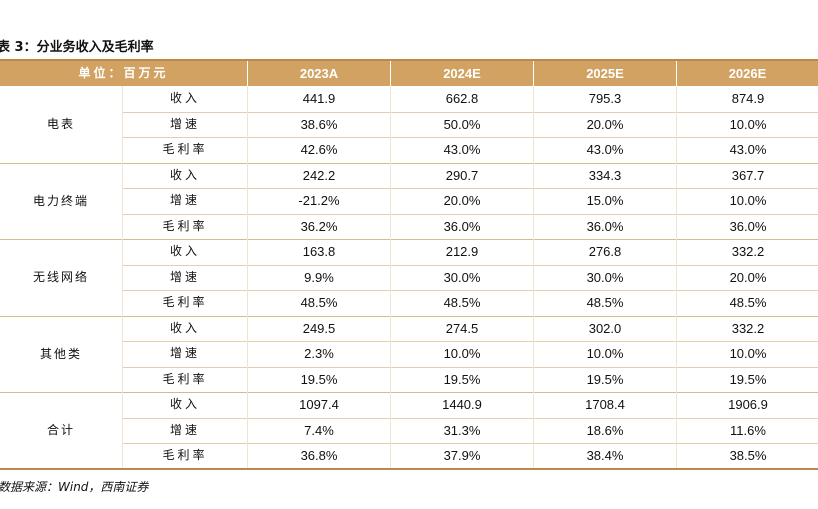 Image resolution: width=818 pixels, height=509 pixels. I want to click on table-row: 收入 249.5 274.5 302.0 332.2, so click(470, 329).